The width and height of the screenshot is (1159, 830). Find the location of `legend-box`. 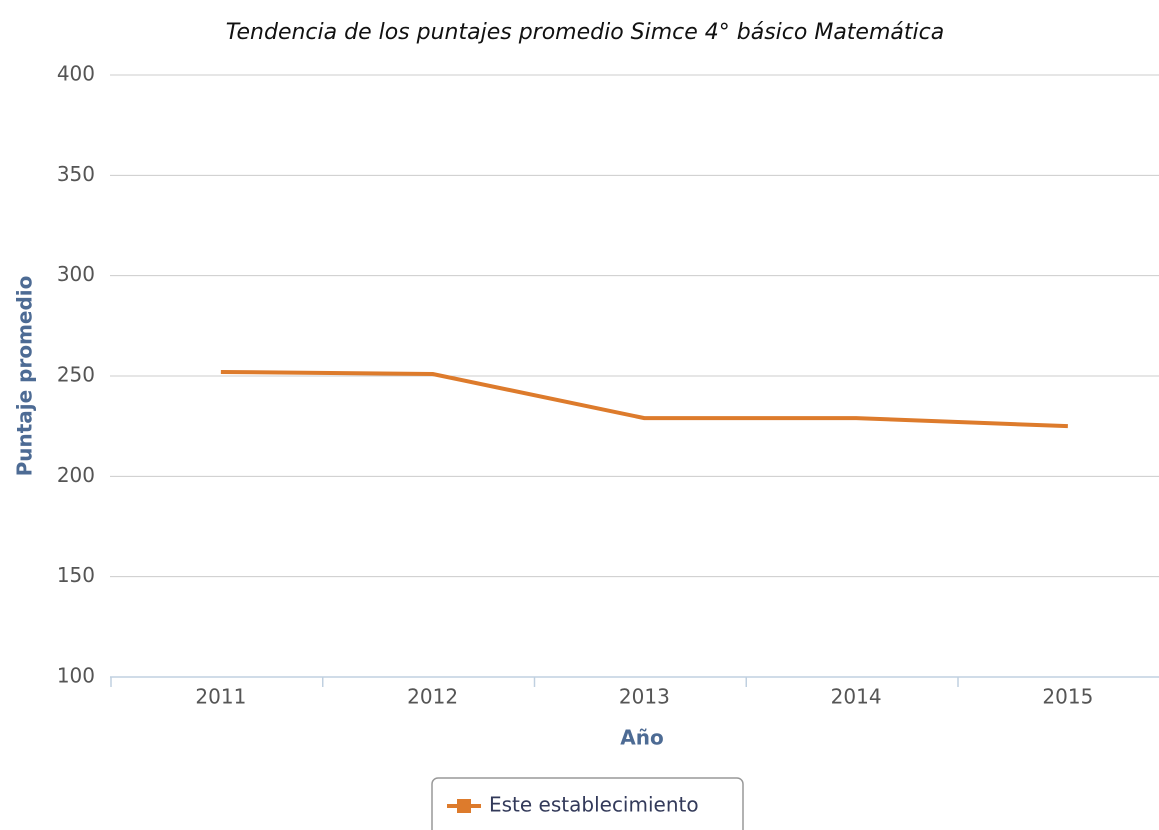

legend-box is located at coordinates (587, 803).